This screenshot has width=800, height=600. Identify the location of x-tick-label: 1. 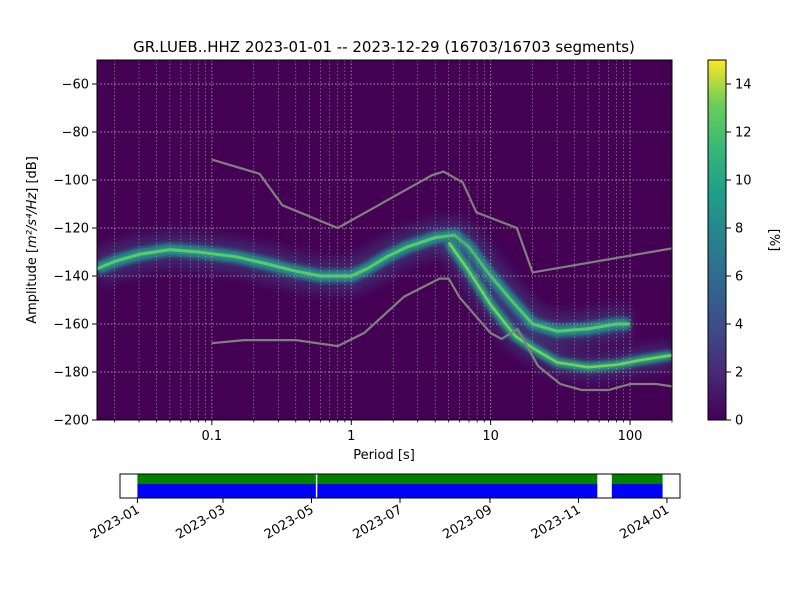
(351, 436).